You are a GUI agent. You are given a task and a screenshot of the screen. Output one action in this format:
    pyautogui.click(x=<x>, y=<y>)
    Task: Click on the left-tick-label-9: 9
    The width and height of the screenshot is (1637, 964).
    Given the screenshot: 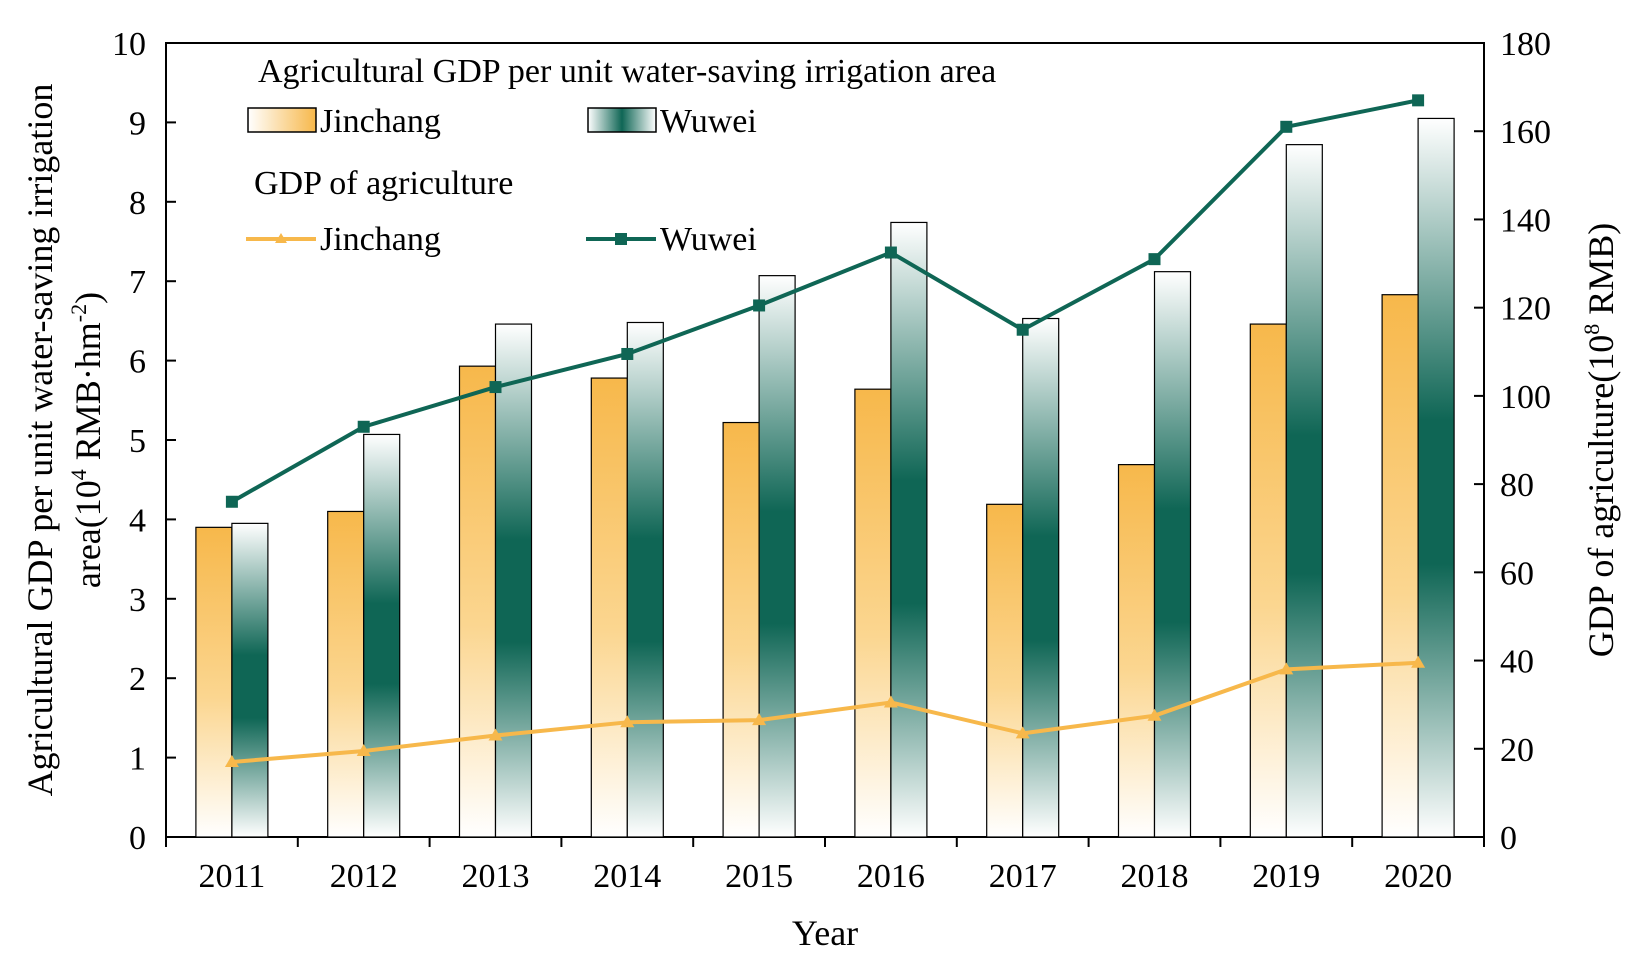 What is the action you would take?
    pyautogui.click(x=137, y=123)
    